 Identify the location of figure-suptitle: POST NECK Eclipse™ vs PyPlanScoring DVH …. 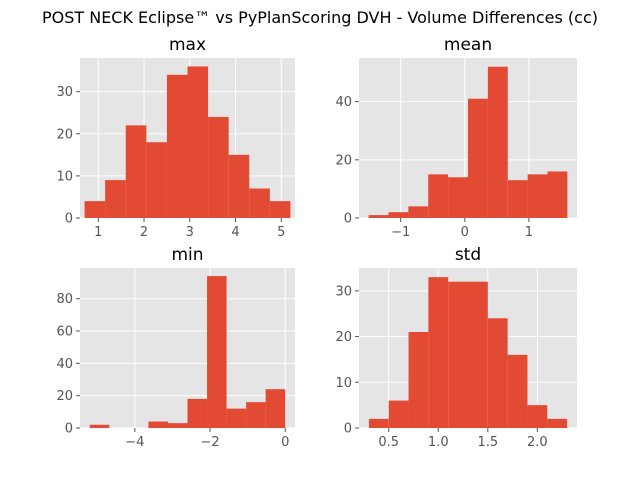
(320, 17).